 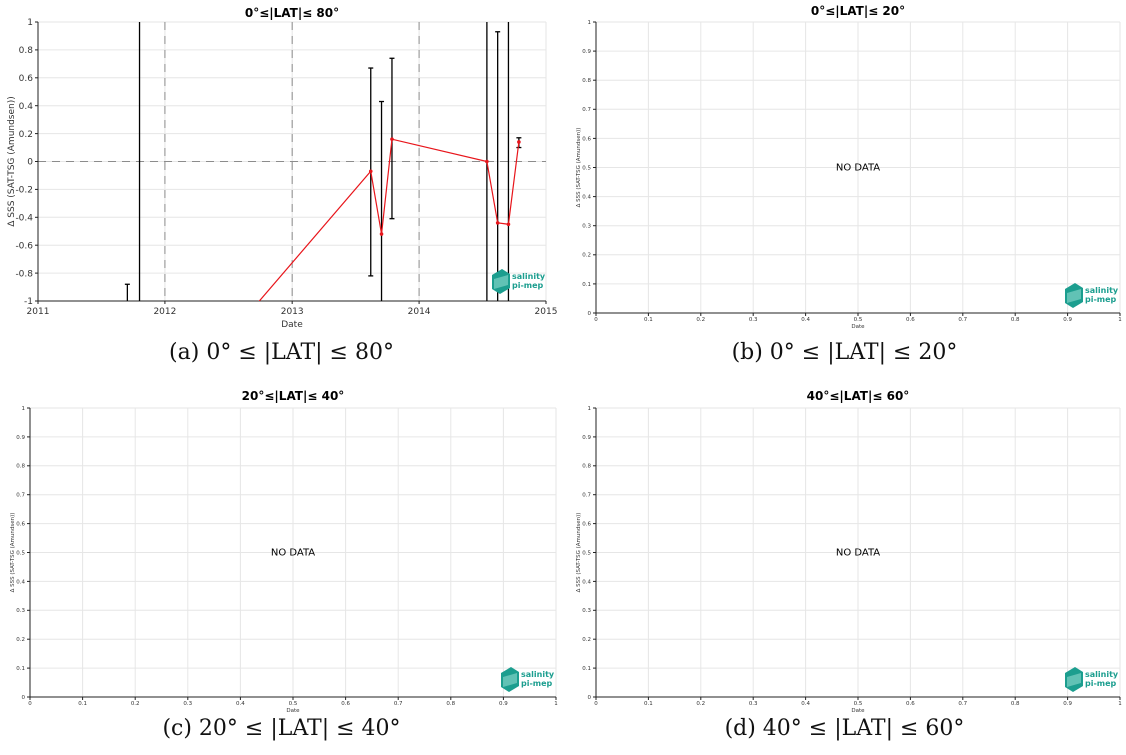 I want to click on chartb-no-data: NO DATA, so click(x=858, y=168).